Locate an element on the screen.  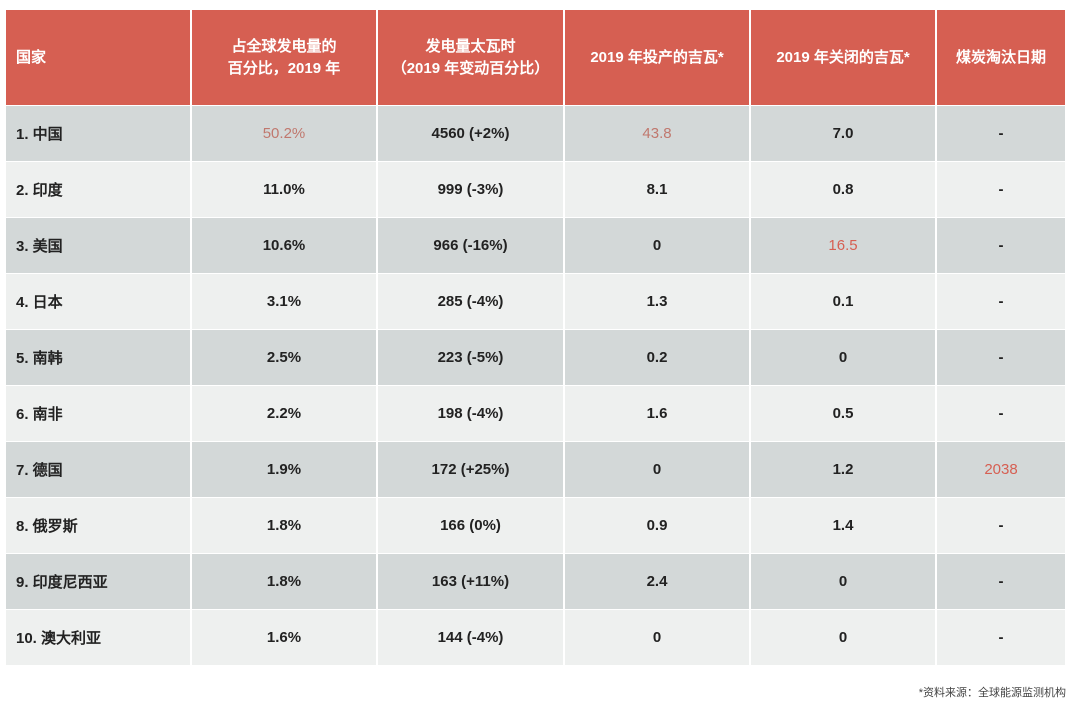
cell-share: 1.6% is located at coordinates (285, 638).